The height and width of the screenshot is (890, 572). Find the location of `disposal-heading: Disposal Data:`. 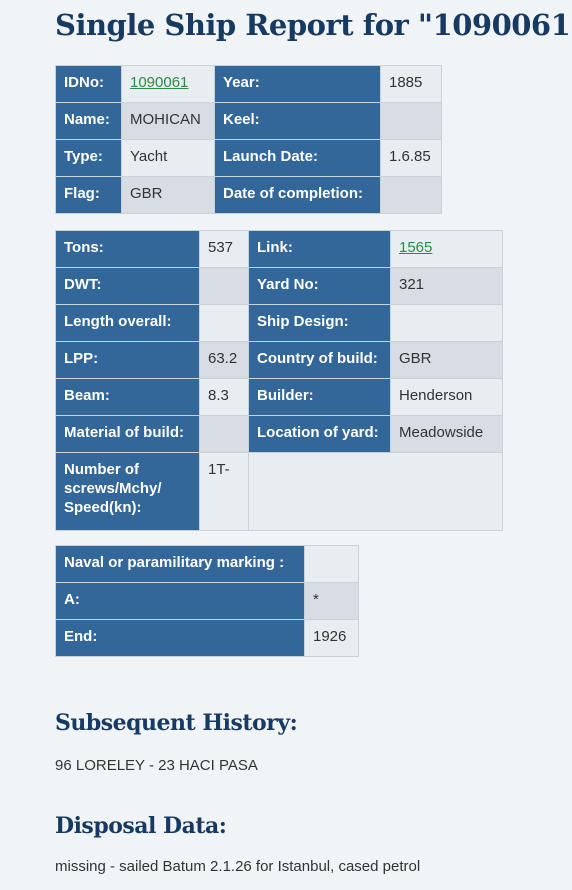

disposal-heading: Disposal Data: is located at coordinates (141, 826).